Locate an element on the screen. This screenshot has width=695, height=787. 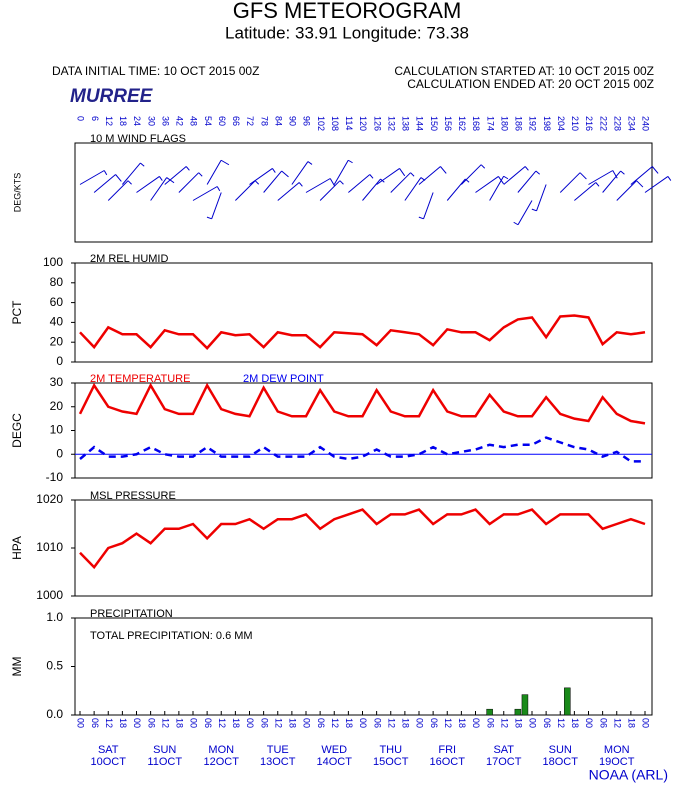
forecast-hour-label: 54 is located at coordinates (208, 121).